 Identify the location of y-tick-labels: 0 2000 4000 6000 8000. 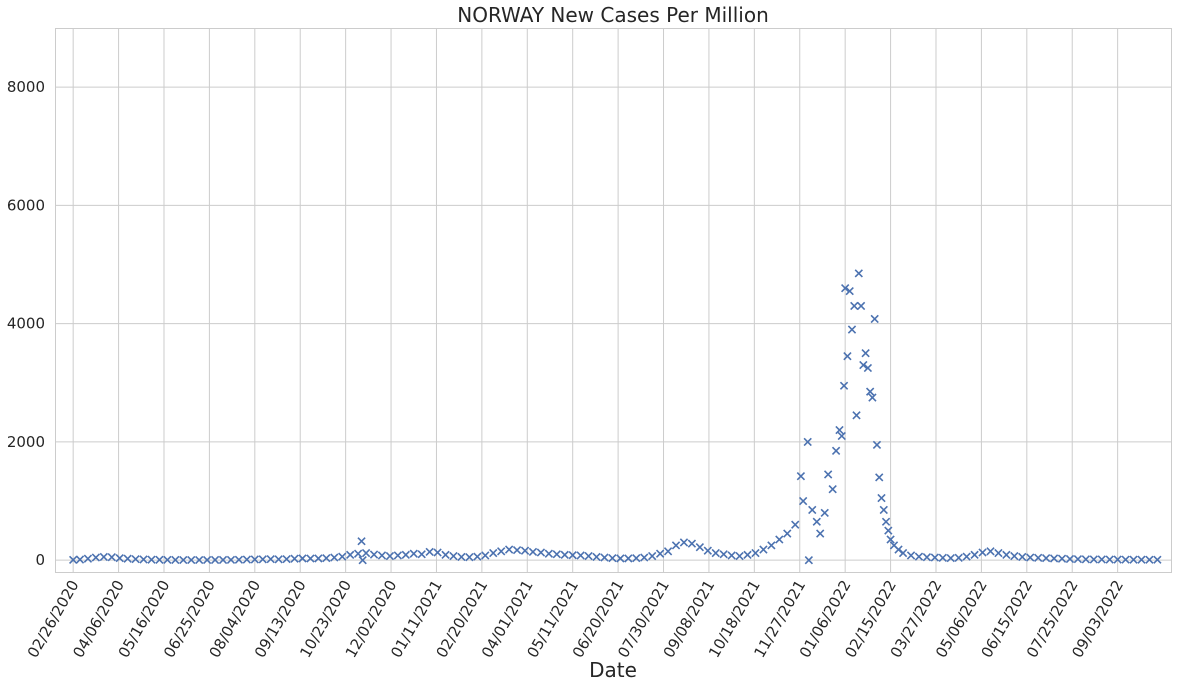
(26, 323).